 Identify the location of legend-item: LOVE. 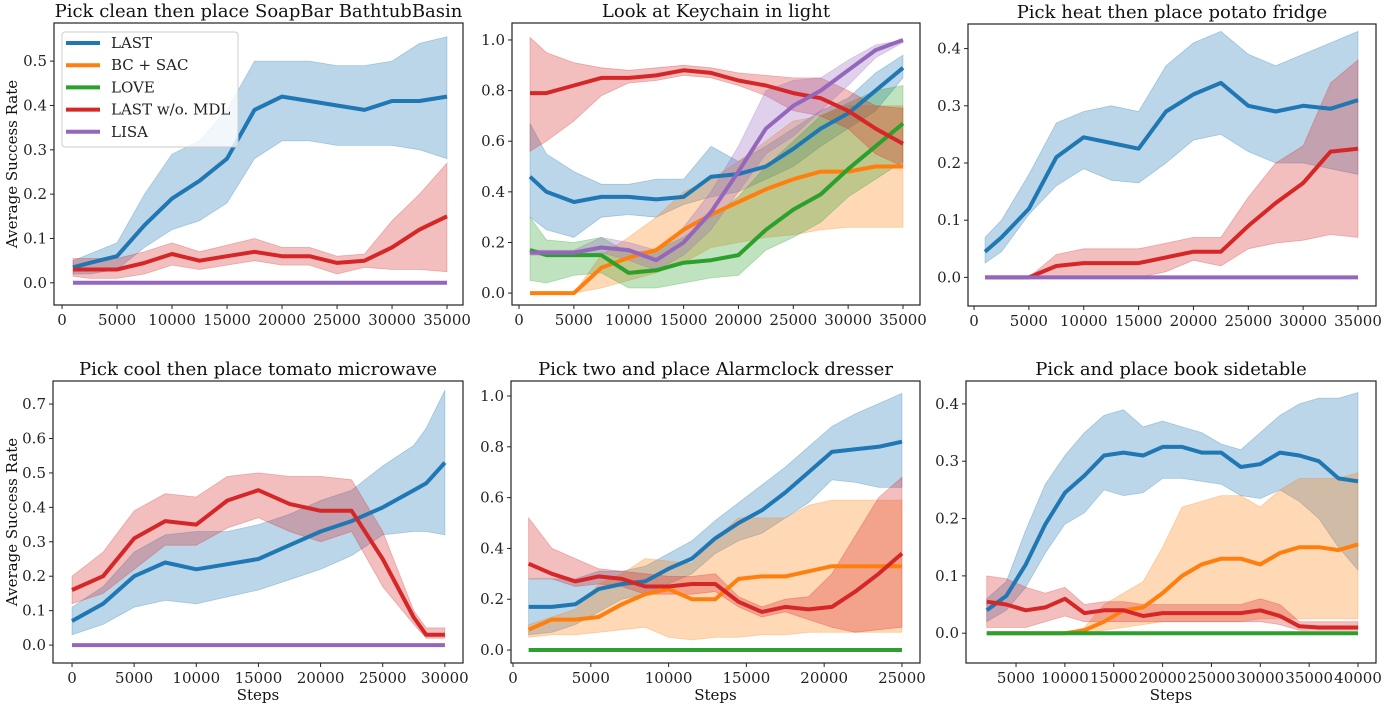
(110, 87).